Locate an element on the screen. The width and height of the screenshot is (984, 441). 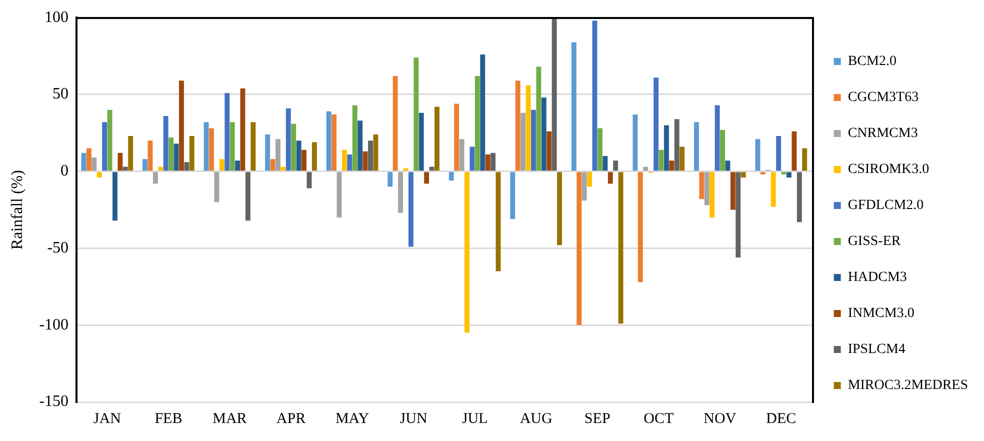
y-axis-title: Rainfall (%) is located at coordinates (17, 210).